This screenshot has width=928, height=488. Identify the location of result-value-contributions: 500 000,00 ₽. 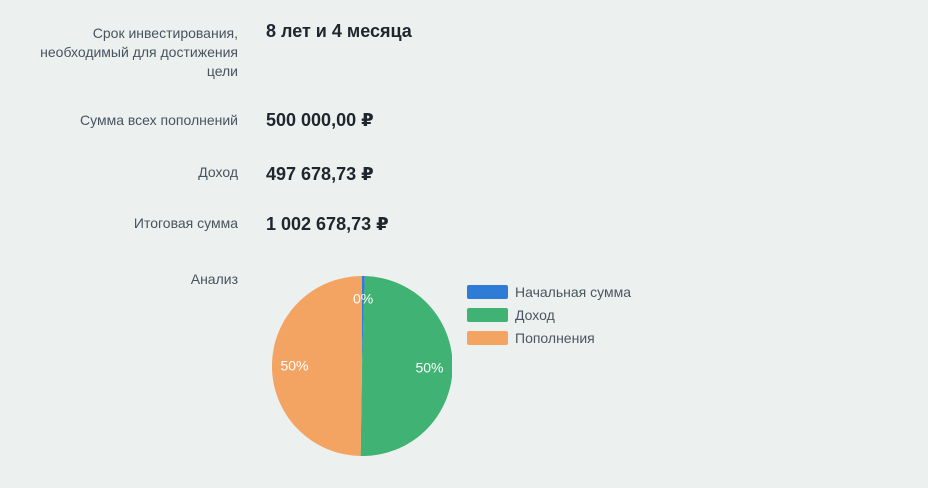
(320, 120).